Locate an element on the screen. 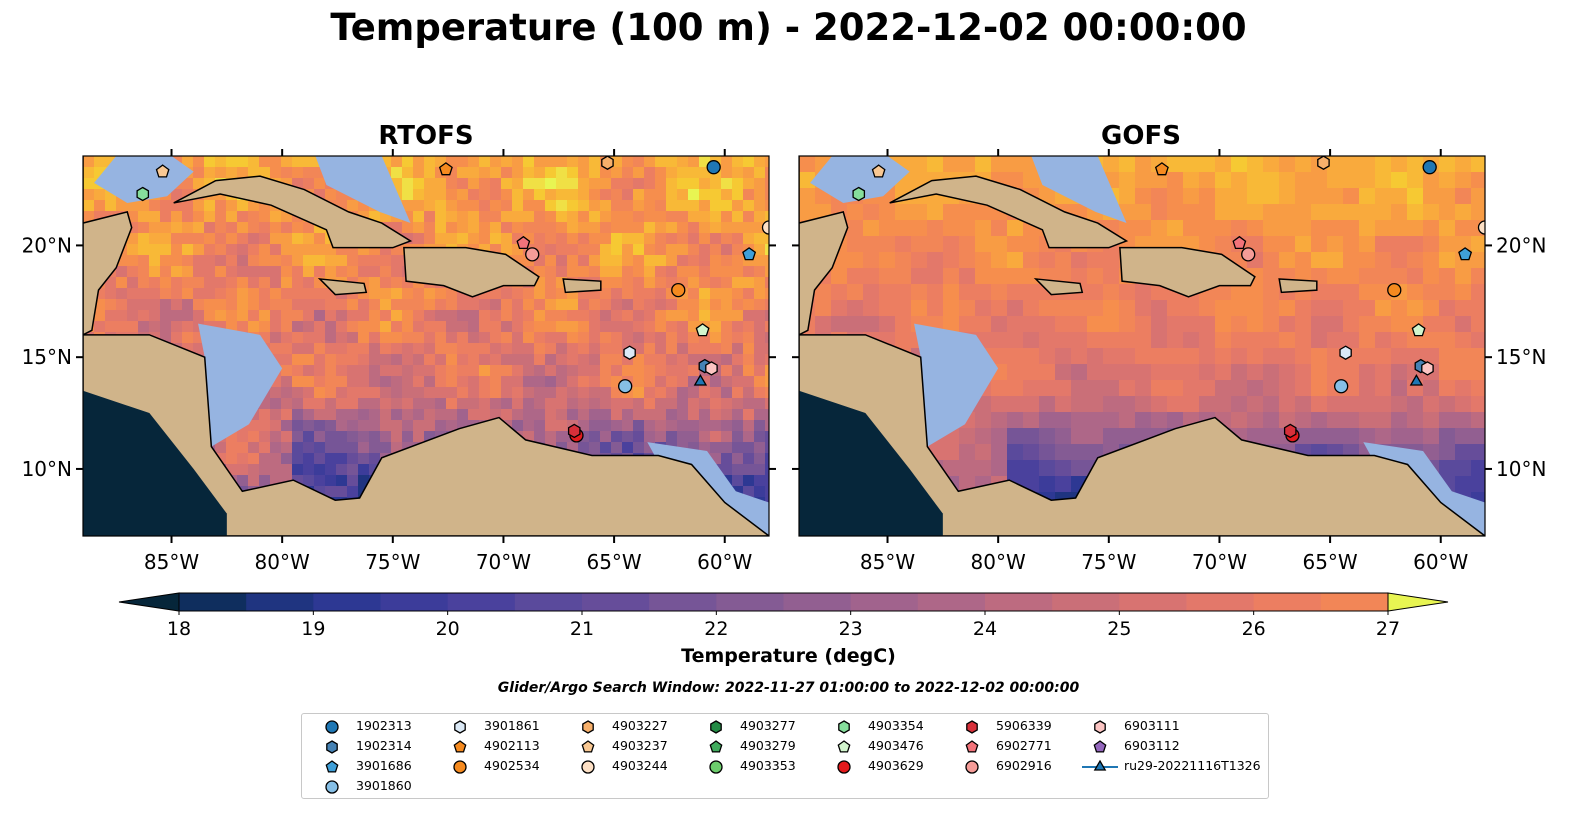  colorbar-tick-label: 27 is located at coordinates (1388, 629).